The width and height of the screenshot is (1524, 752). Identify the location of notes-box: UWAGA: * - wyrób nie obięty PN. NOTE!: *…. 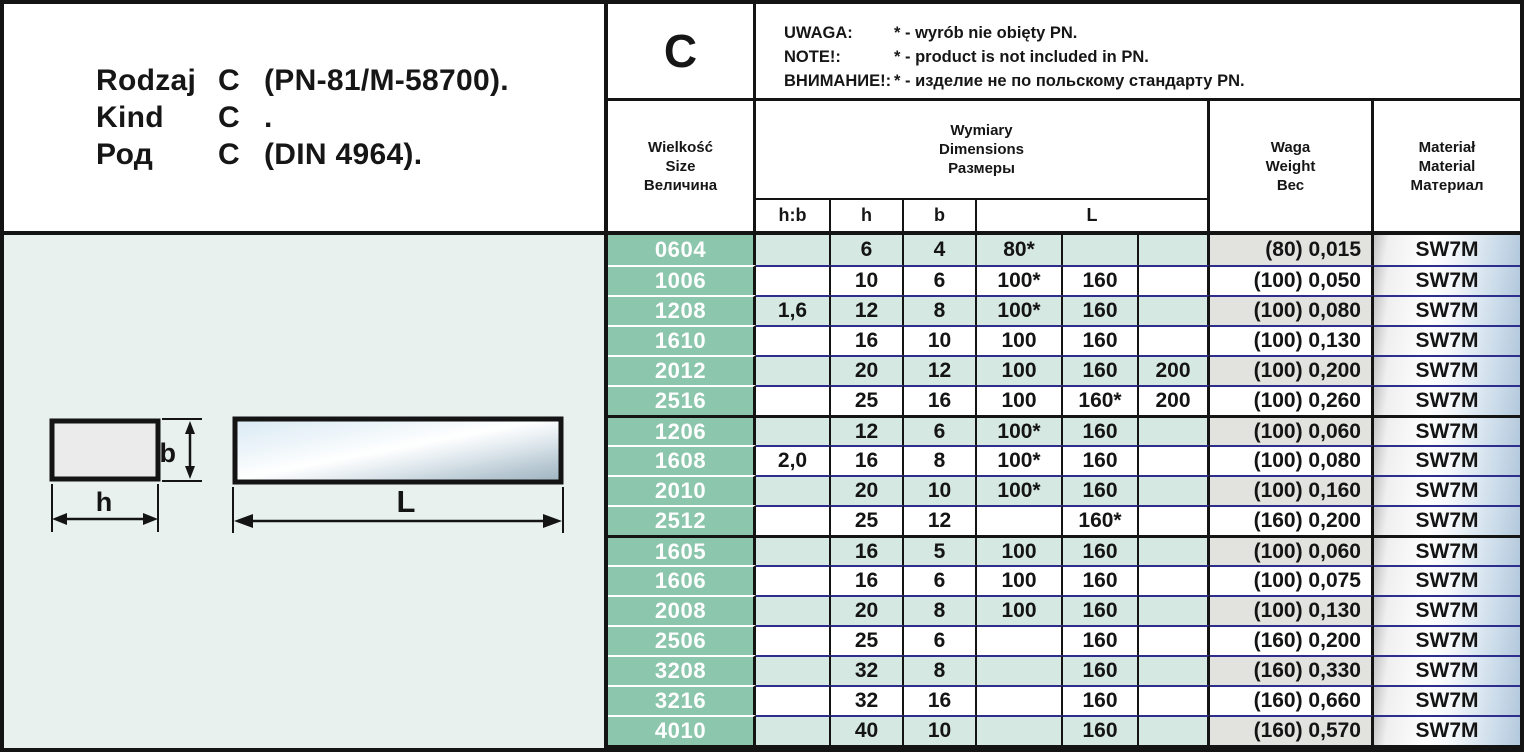
(1138, 51).